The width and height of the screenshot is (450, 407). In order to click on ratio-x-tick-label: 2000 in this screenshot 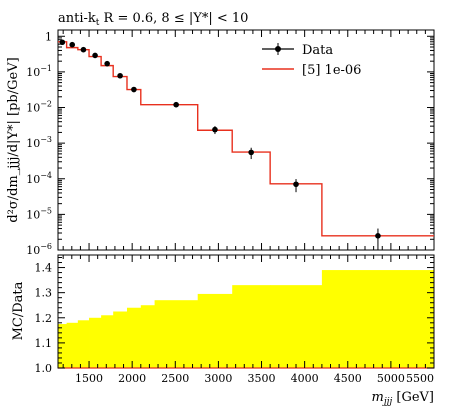, I will do `click(132, 378)`.